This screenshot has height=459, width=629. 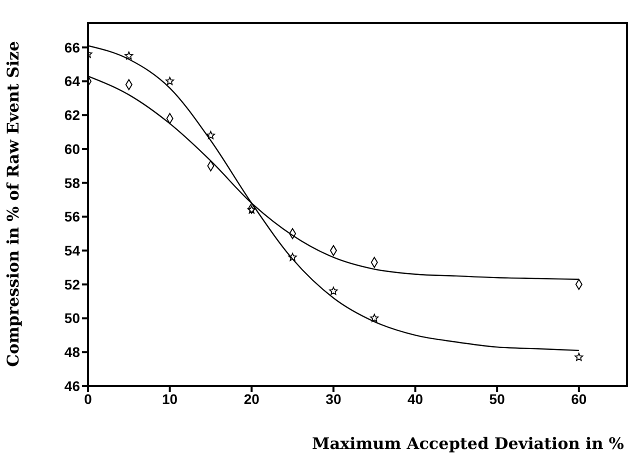 What do you see at coordinates (579, 398) in the screenshot?
I see `x-tick-label: 60` at bounding box center [579, 398].